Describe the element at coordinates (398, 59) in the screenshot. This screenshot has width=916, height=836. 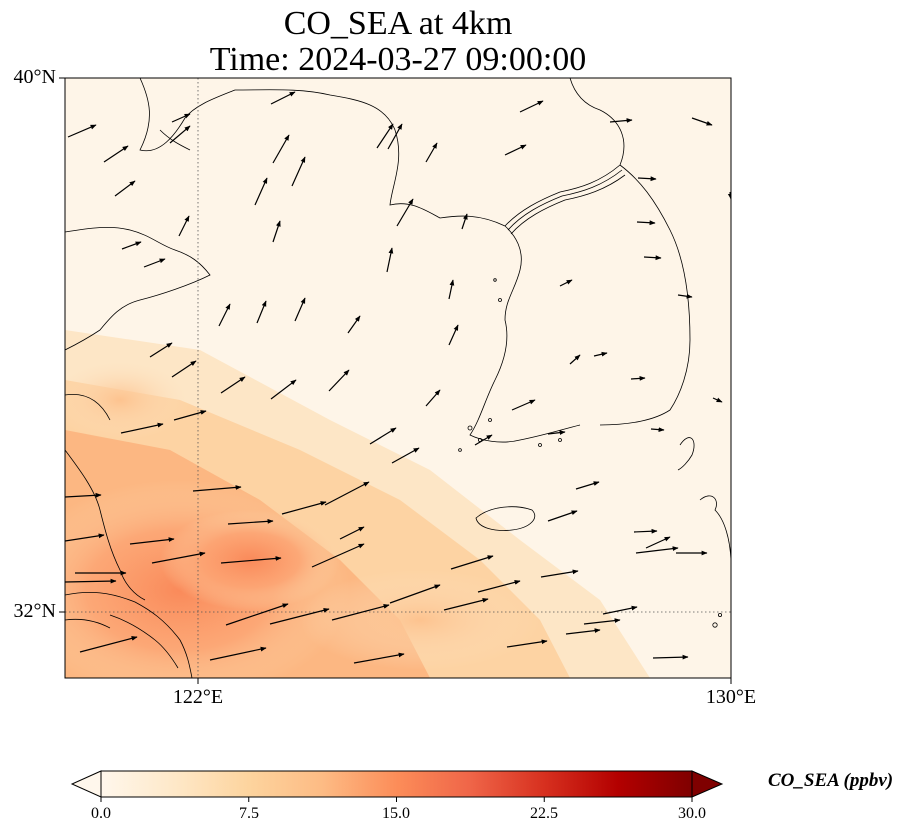
I see `map-subtitle-time: Time: 2024-03-27 09:00:00` at that location.